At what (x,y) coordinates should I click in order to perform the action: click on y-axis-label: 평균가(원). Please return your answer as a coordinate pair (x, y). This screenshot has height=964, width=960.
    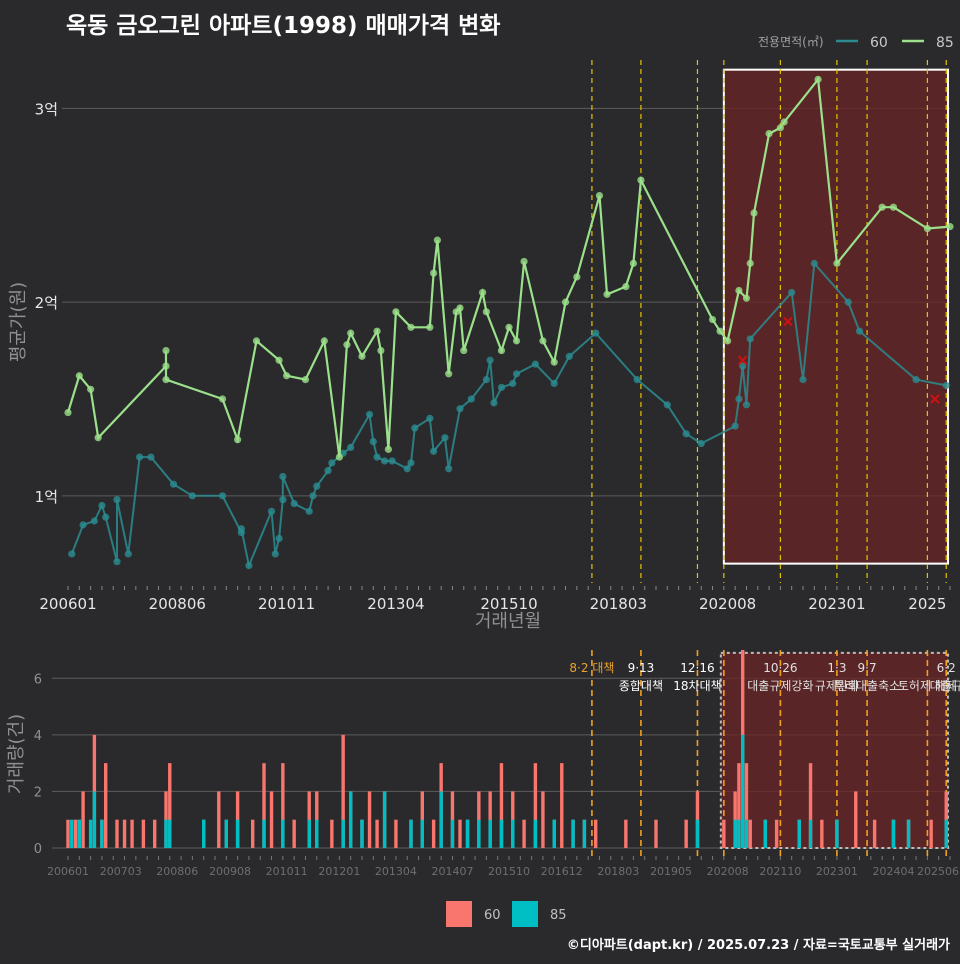
    Looking at the image, I should click on (18, 322).